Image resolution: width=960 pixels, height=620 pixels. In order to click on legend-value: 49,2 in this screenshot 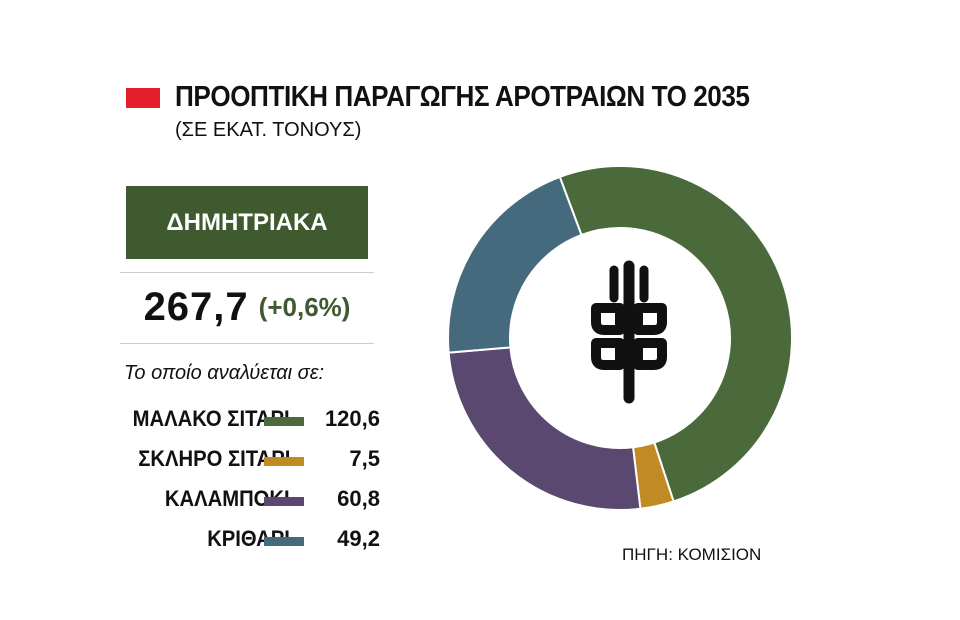, I will do `click(358, 538)`.